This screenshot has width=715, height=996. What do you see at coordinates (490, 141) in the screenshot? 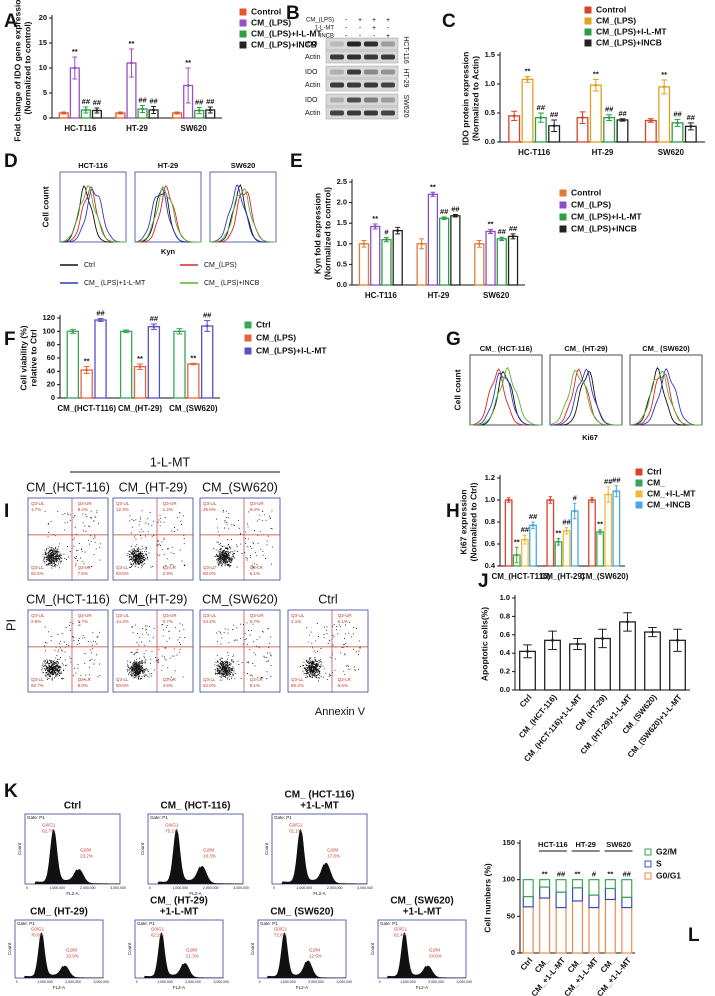
I see `y-tick-label: 0.0` at bounding box center [490, 141].